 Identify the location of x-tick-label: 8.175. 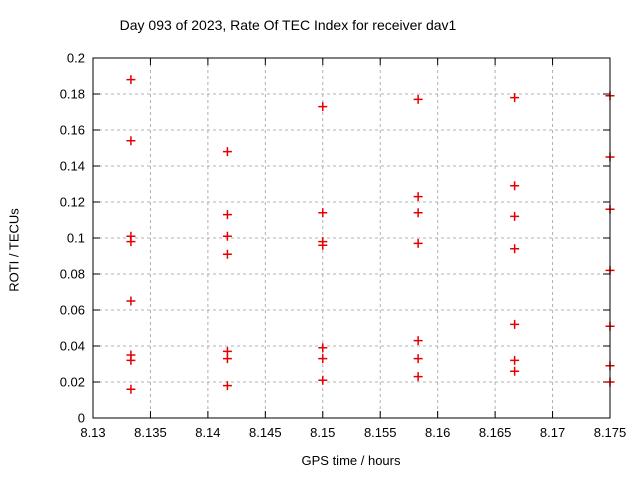
(610, 432).